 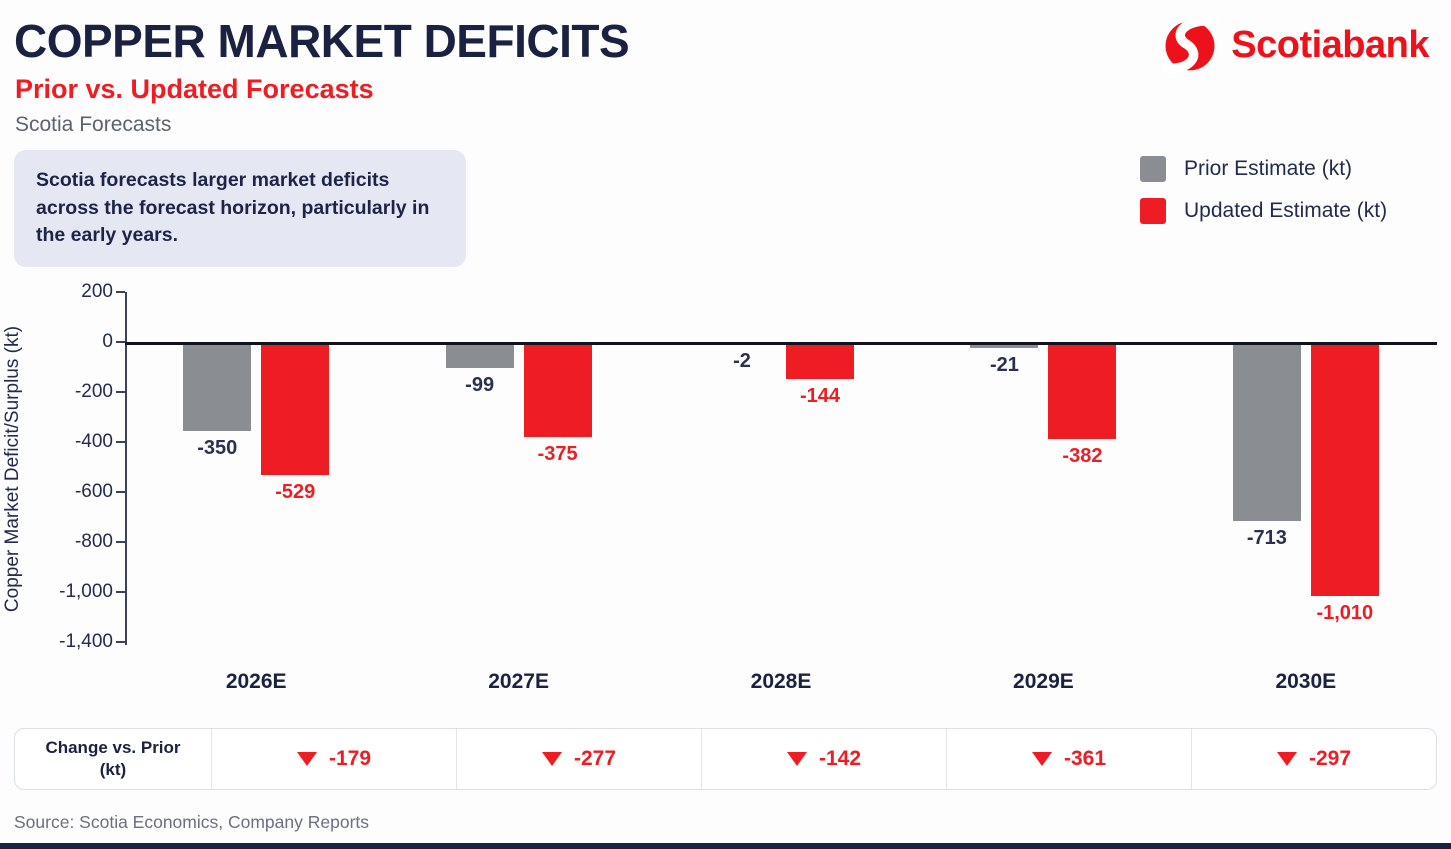 I want to click on bar-value-label: -99, so click(x=480, y=384).